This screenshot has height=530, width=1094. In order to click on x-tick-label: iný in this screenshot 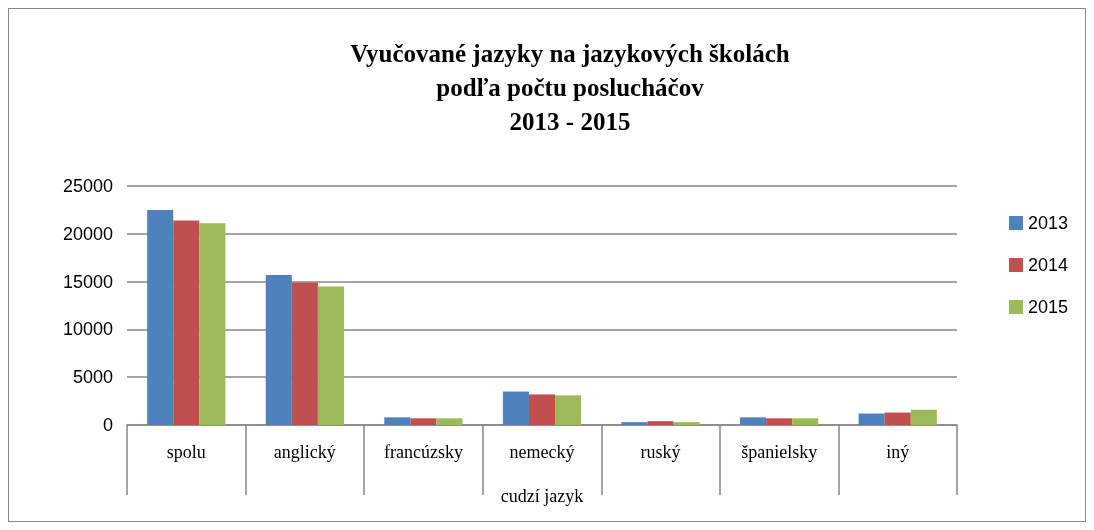, I will do `click(898, 452)`.